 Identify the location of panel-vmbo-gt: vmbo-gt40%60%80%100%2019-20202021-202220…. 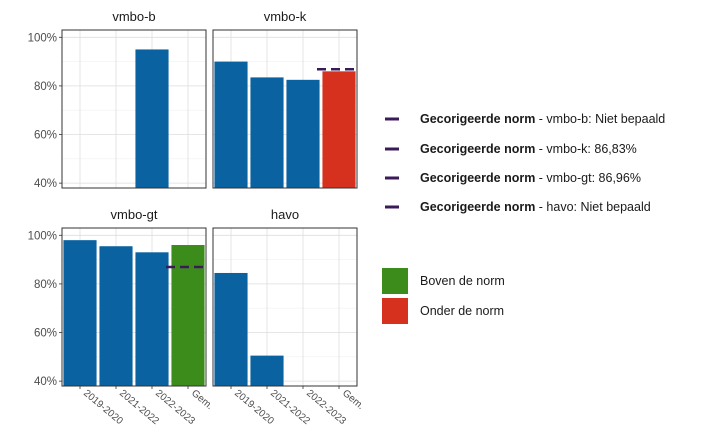
(121, 317).